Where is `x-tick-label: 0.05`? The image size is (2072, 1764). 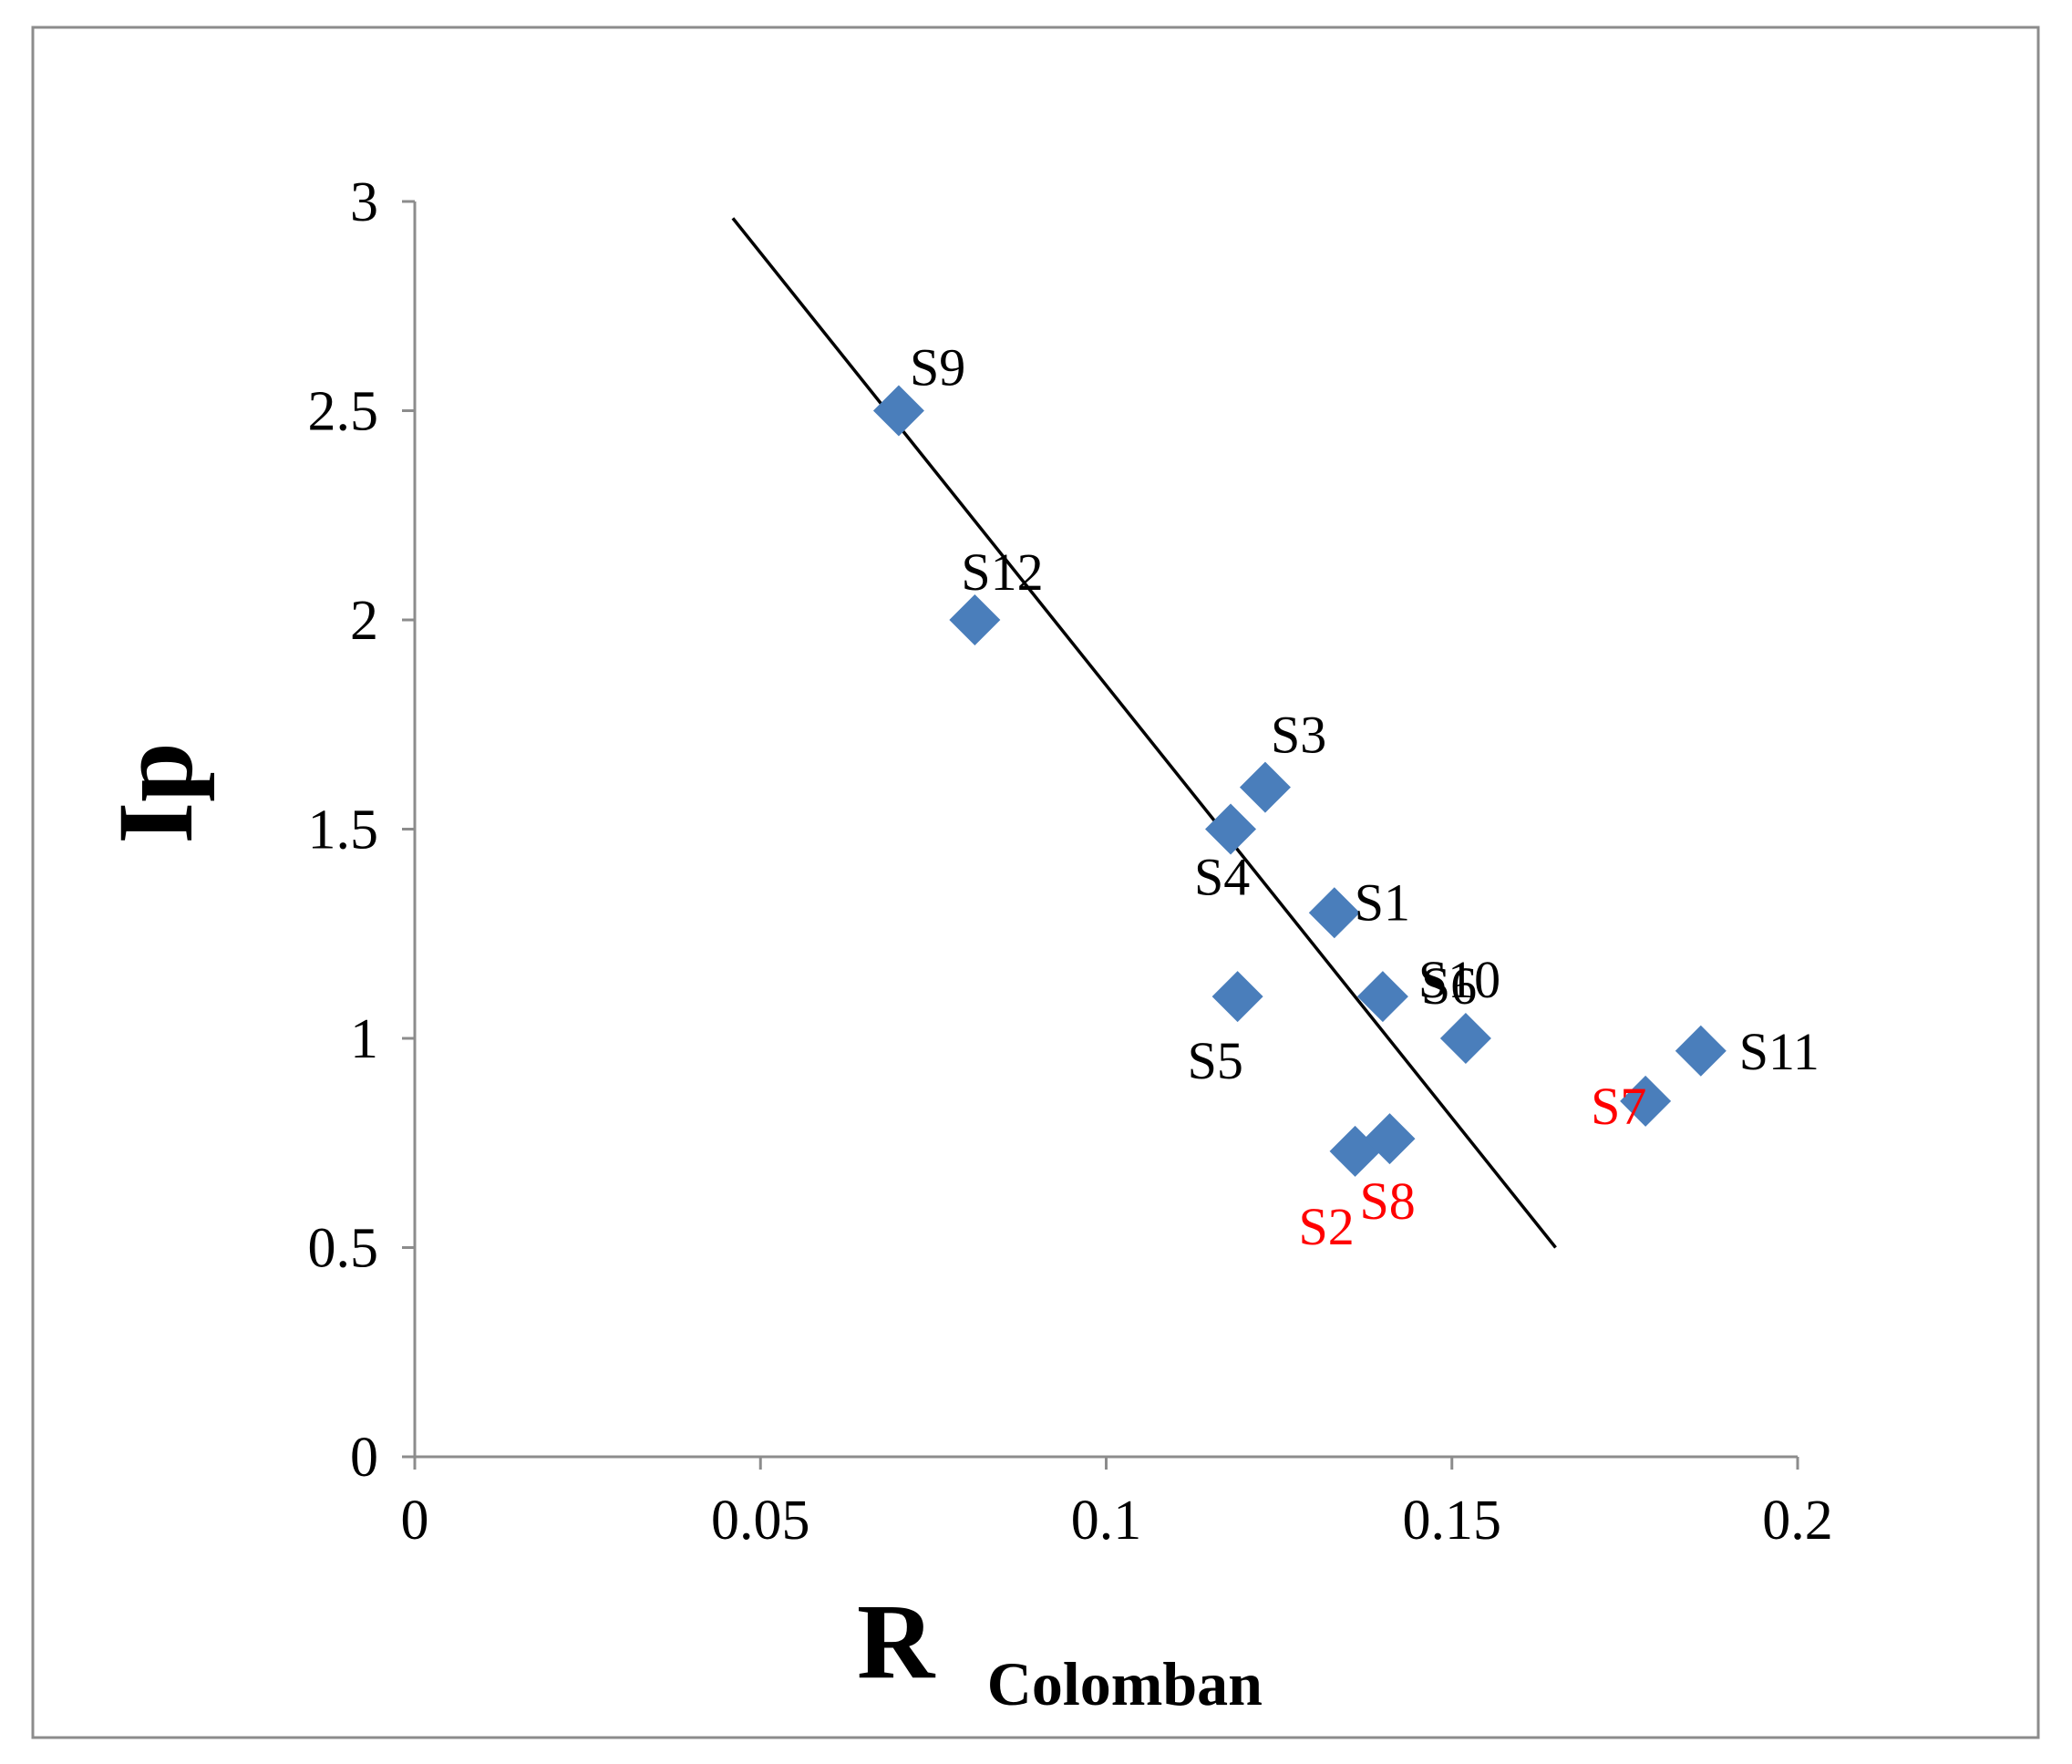 x-tick-label: 0.05 is located at coordinates (760, 1521).